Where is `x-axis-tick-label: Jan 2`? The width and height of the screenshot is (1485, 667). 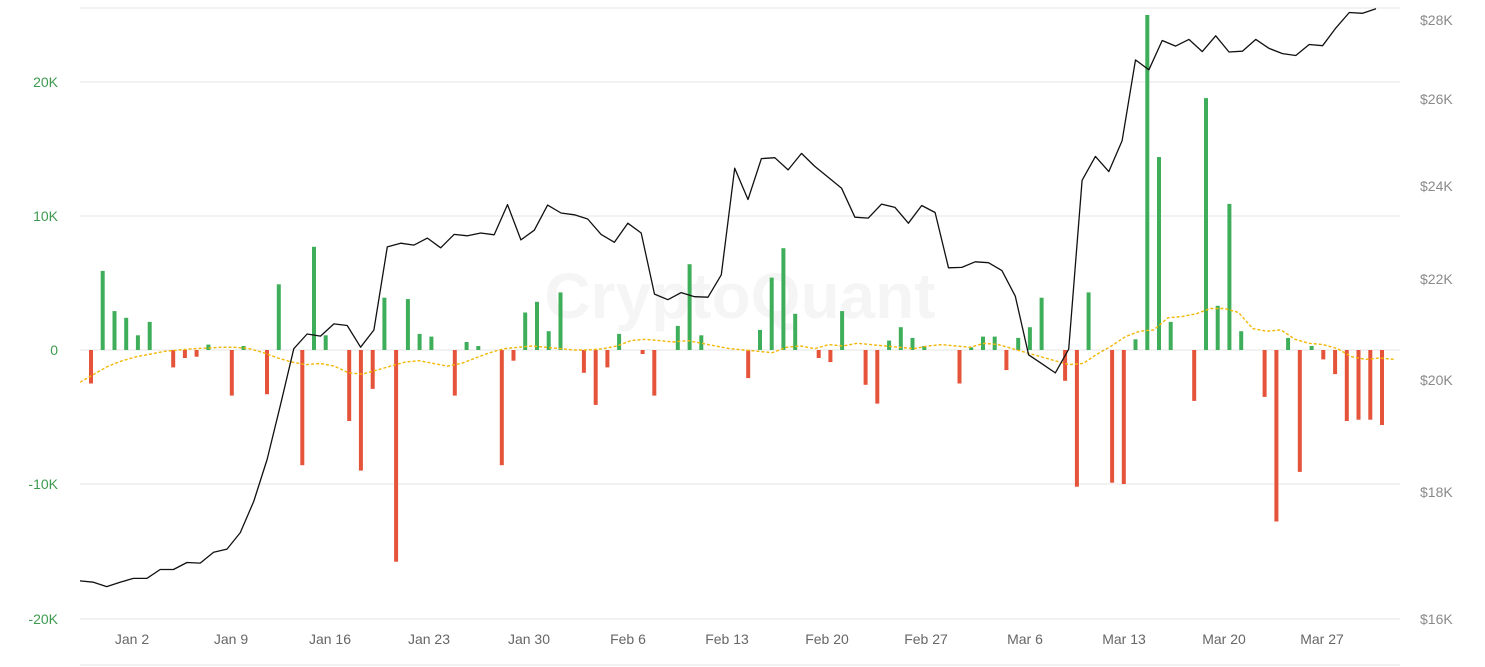 x-axis-tick-label: Jan 2 is located at coordinates (132, 639).